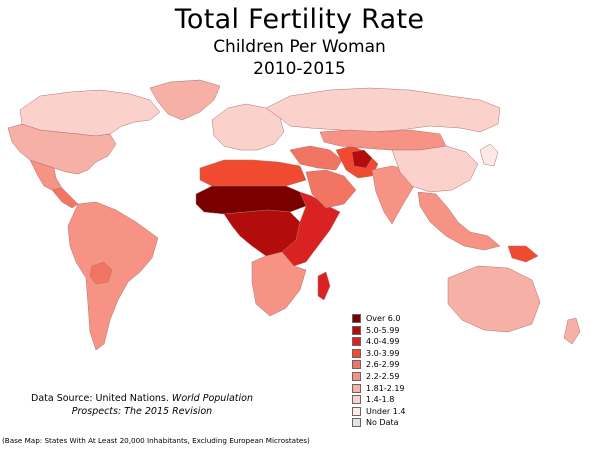 This screenshot has height=450, width=599. I want to click on legend-item: Under 1.4, so click(378, 411).